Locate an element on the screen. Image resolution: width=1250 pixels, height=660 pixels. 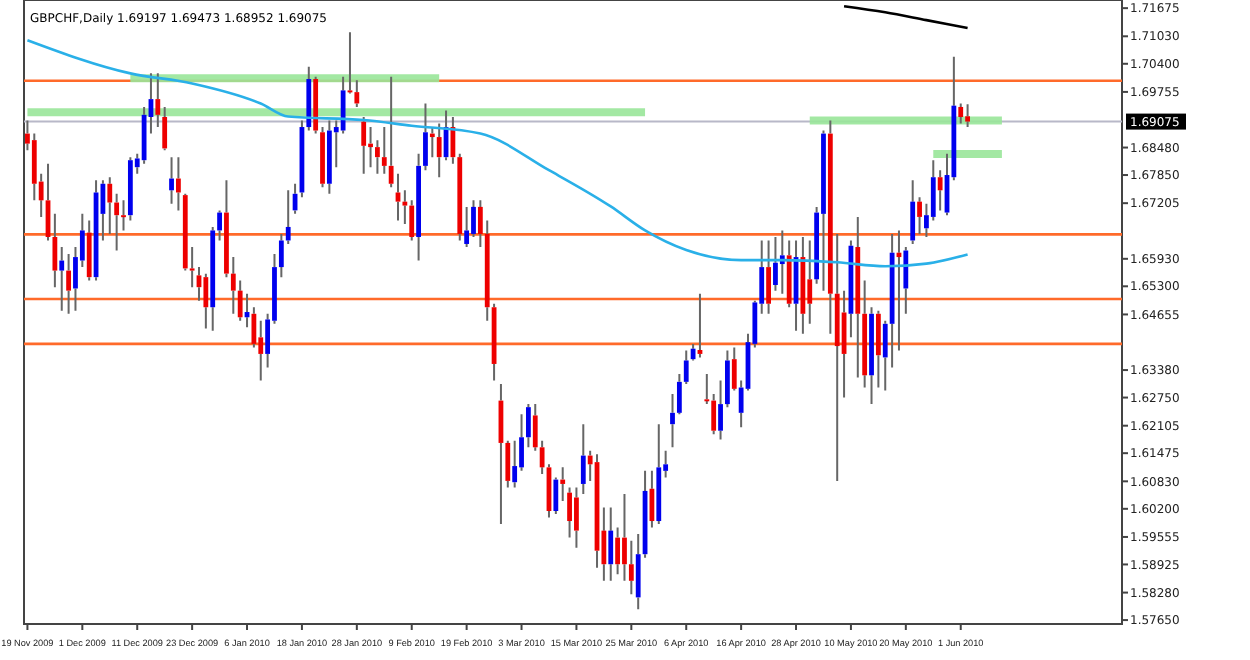
line-series is located at coordinates (905, 17).